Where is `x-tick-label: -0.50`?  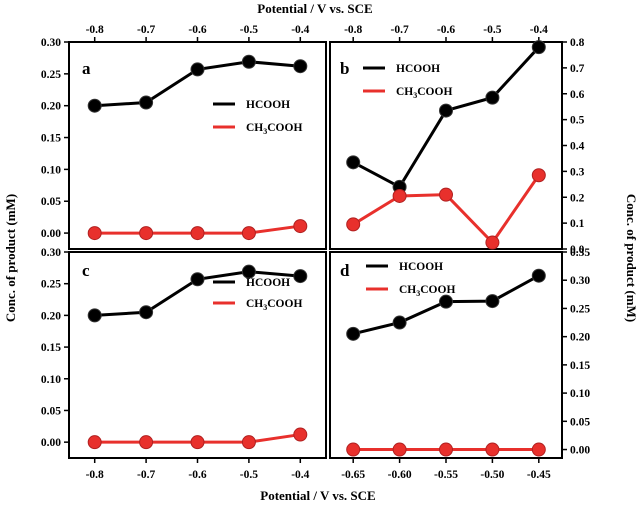 x-tick-label: -0.50 is located at coordinates (492, 475).